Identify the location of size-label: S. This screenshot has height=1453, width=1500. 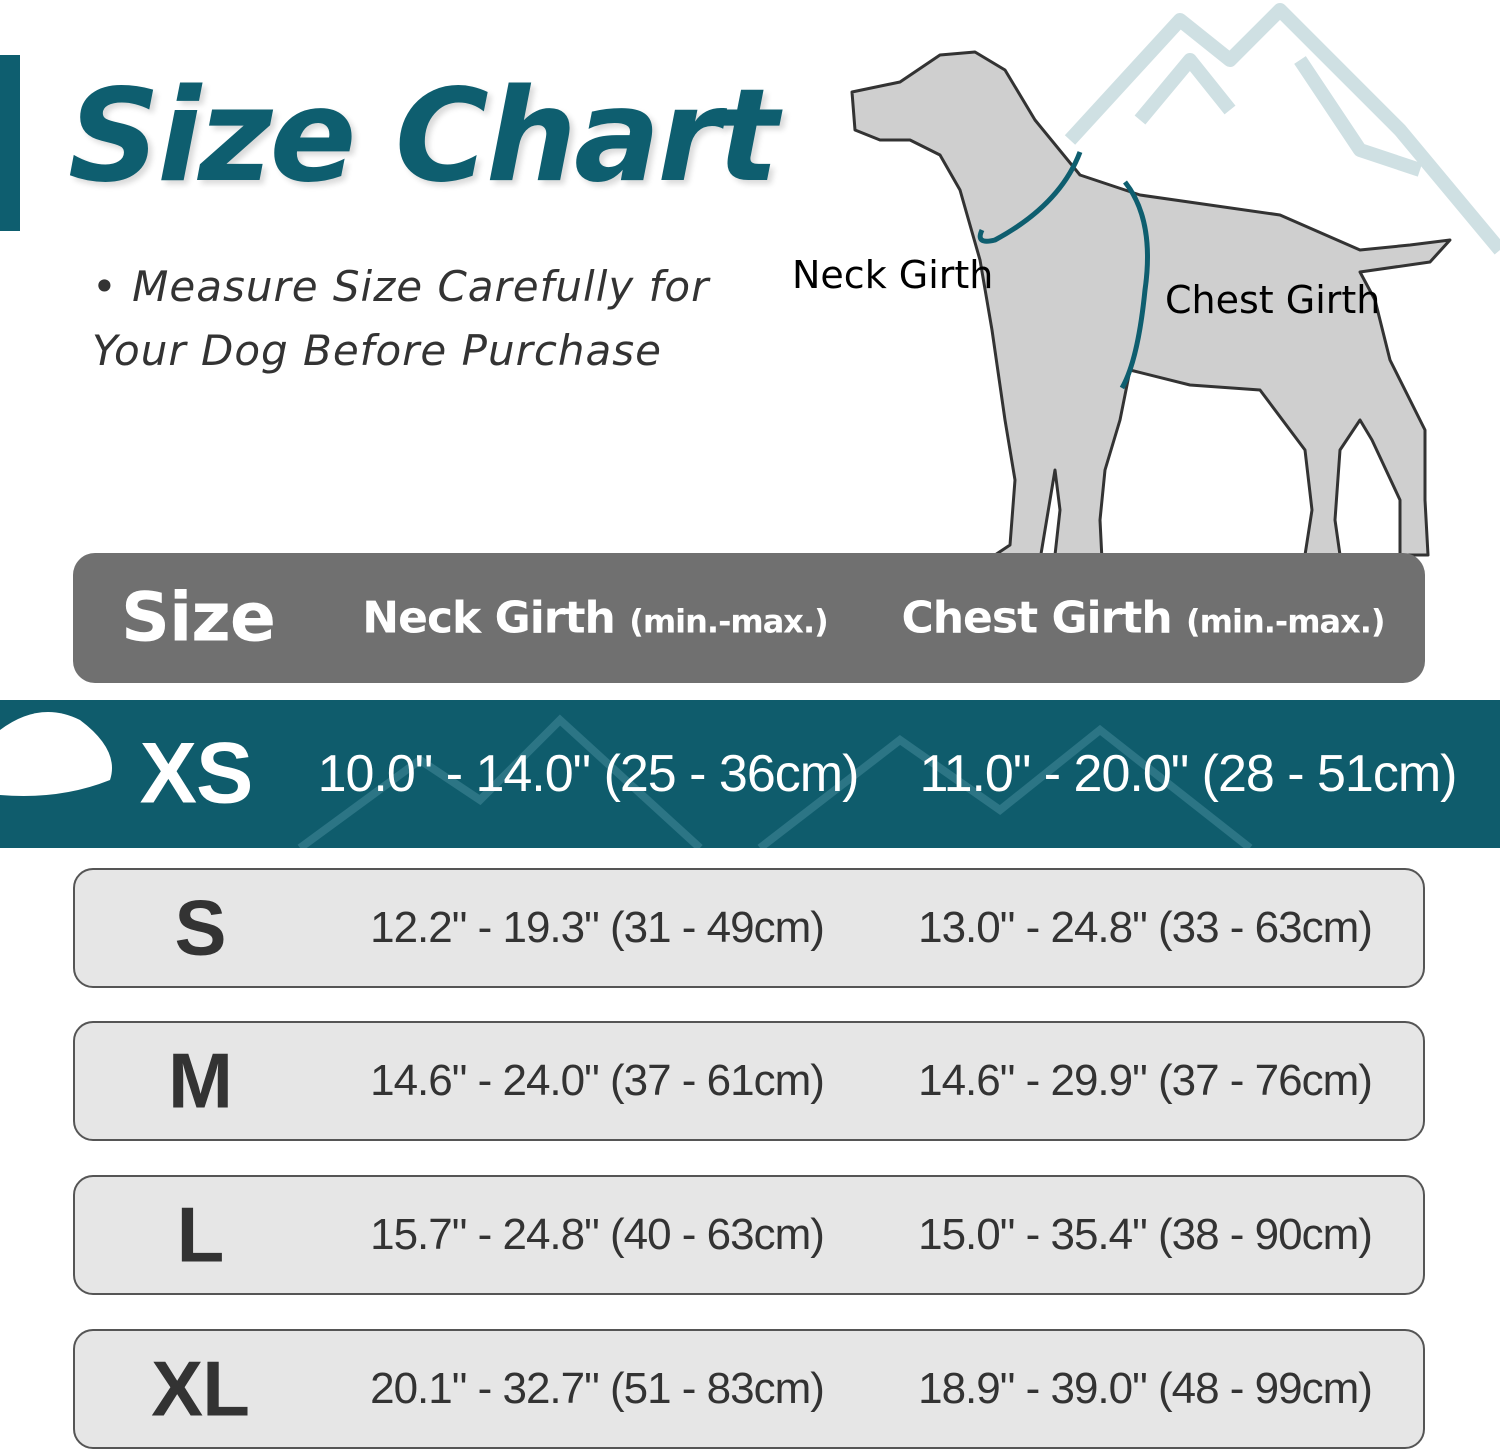
(200, 927).